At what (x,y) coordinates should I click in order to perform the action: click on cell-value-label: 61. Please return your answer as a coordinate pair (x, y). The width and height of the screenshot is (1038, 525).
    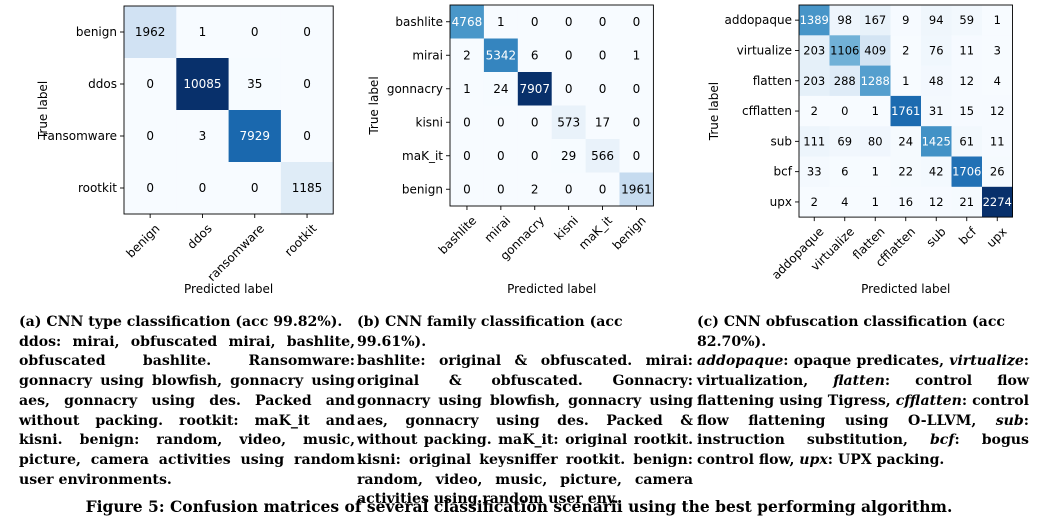
    Looking at the image, I should click on (966, 141).